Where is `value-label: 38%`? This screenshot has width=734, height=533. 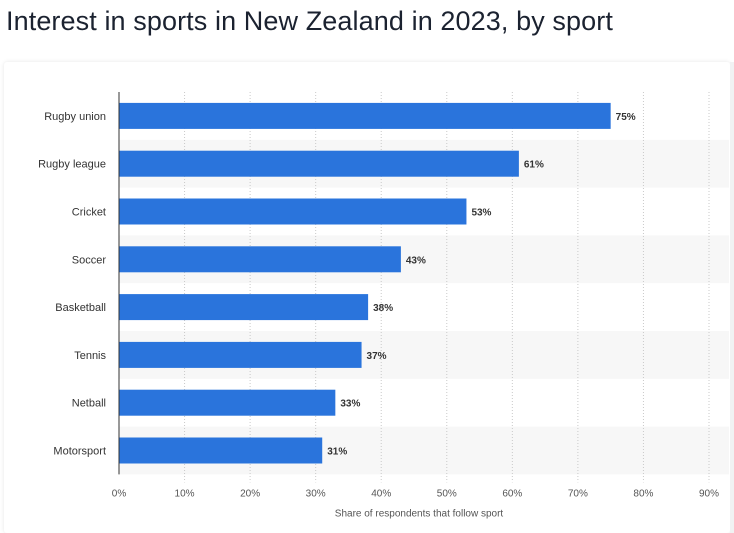
value-label: 38% is located at coordinates (383, 308).